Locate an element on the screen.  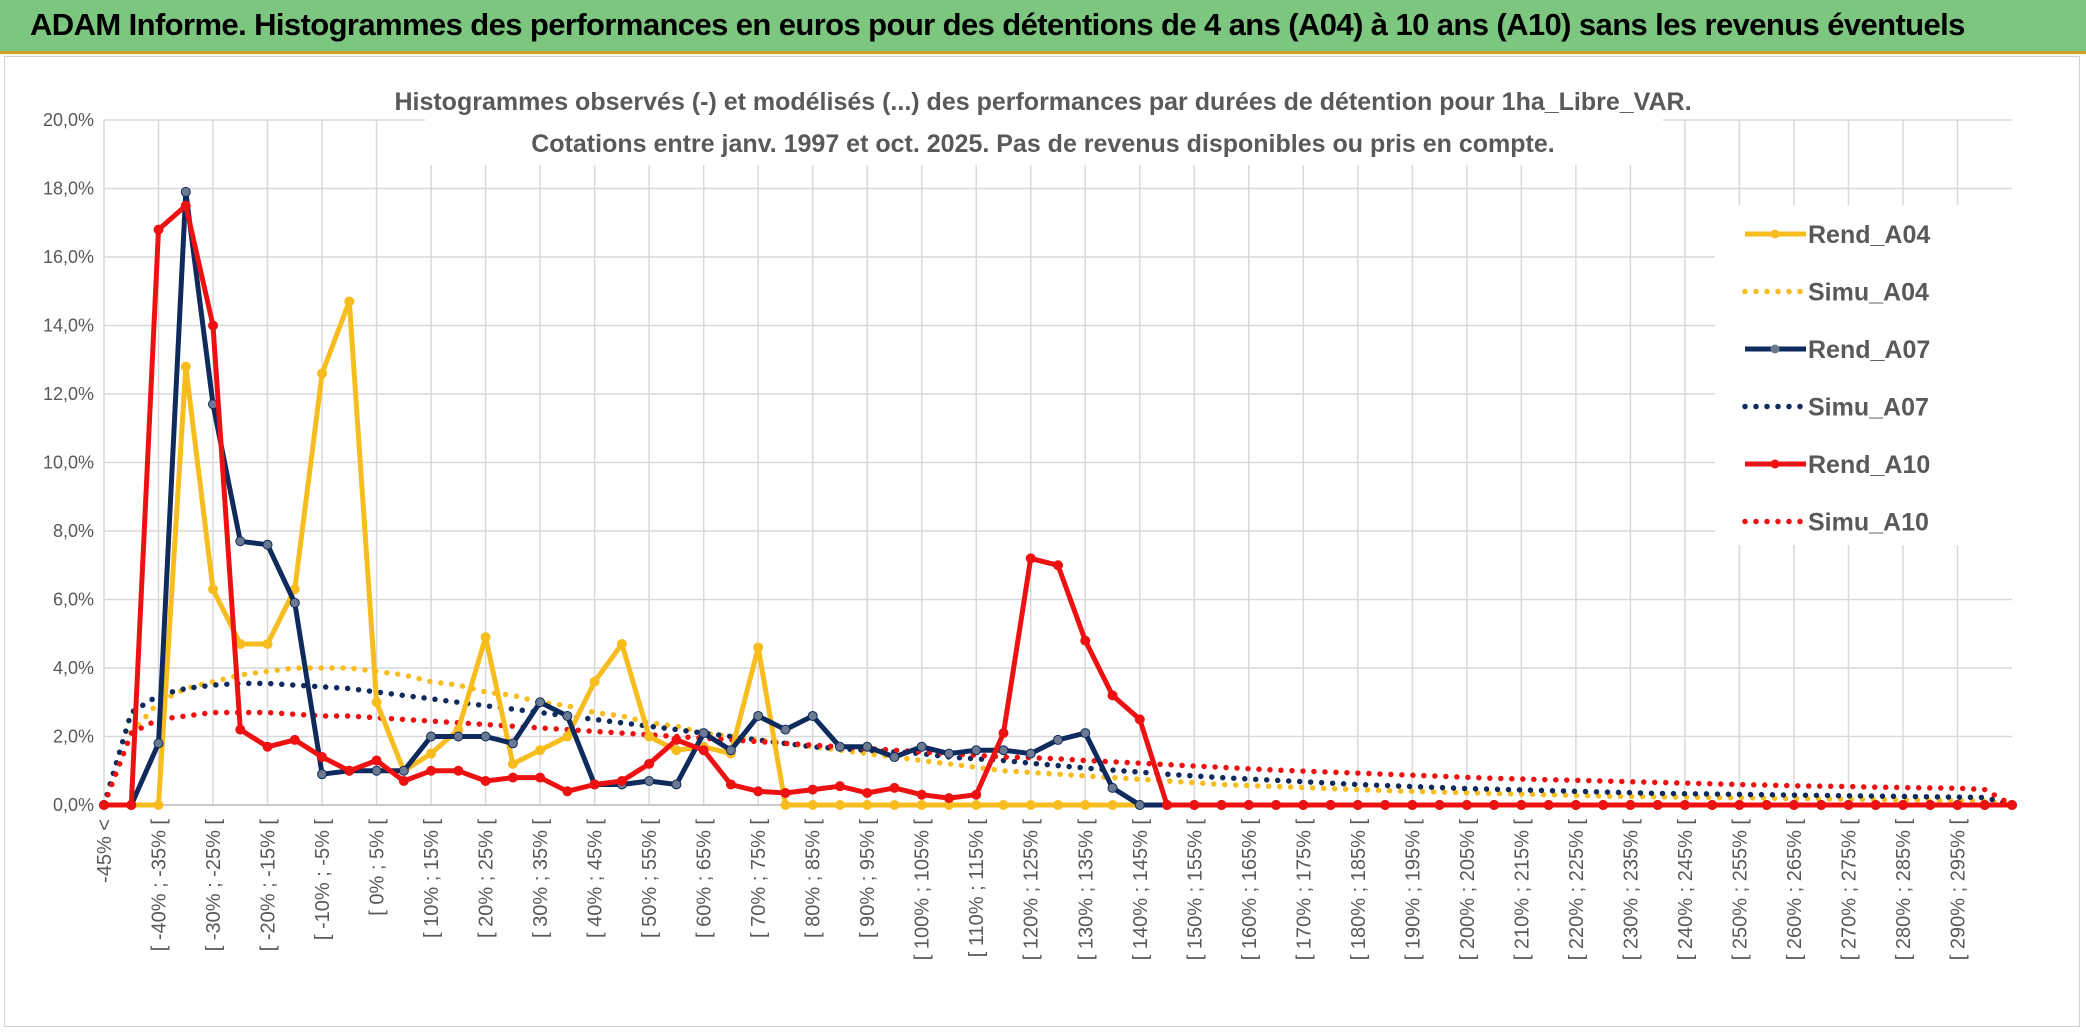
x-tick-label: [ 130% ; 135% [ is located at coordinates (1086, 890).